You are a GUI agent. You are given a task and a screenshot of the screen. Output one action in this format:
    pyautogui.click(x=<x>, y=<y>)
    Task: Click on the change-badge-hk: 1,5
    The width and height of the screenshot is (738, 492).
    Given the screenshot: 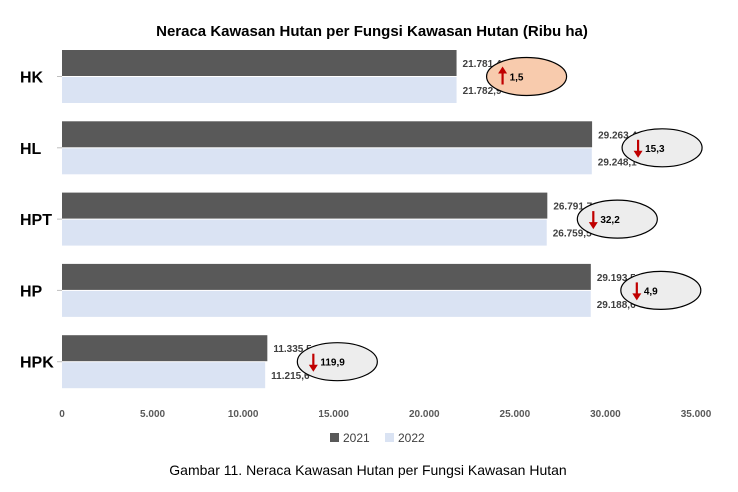 What is the action you would take?
    pyautogui.click(x=526, y=76)
    